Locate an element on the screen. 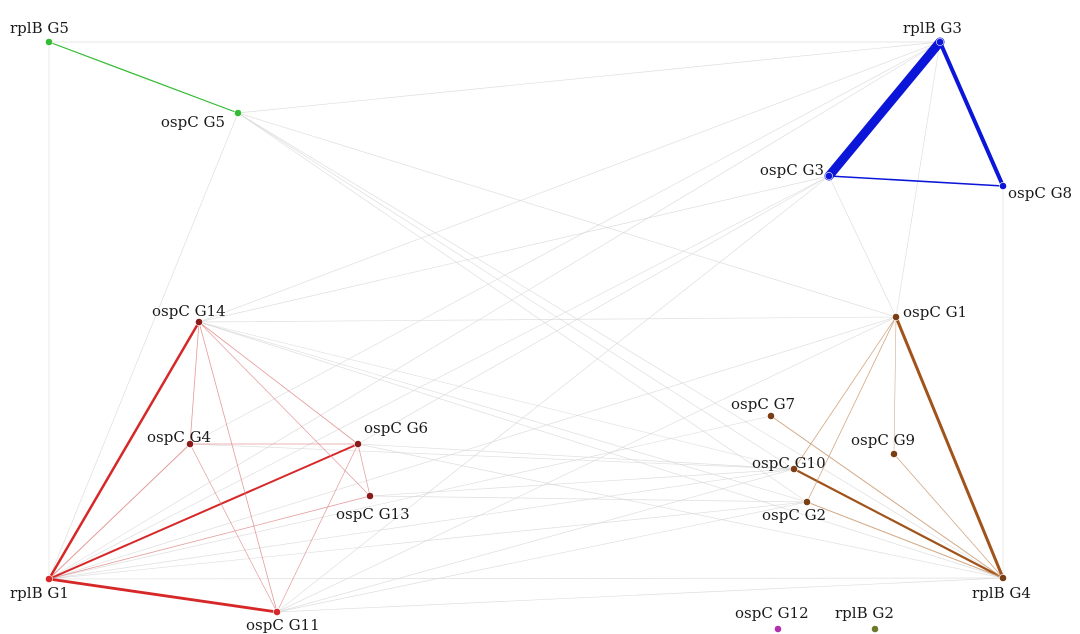  edge-ospc-g14-ospc-g13 is located at coordinates (284, 409).